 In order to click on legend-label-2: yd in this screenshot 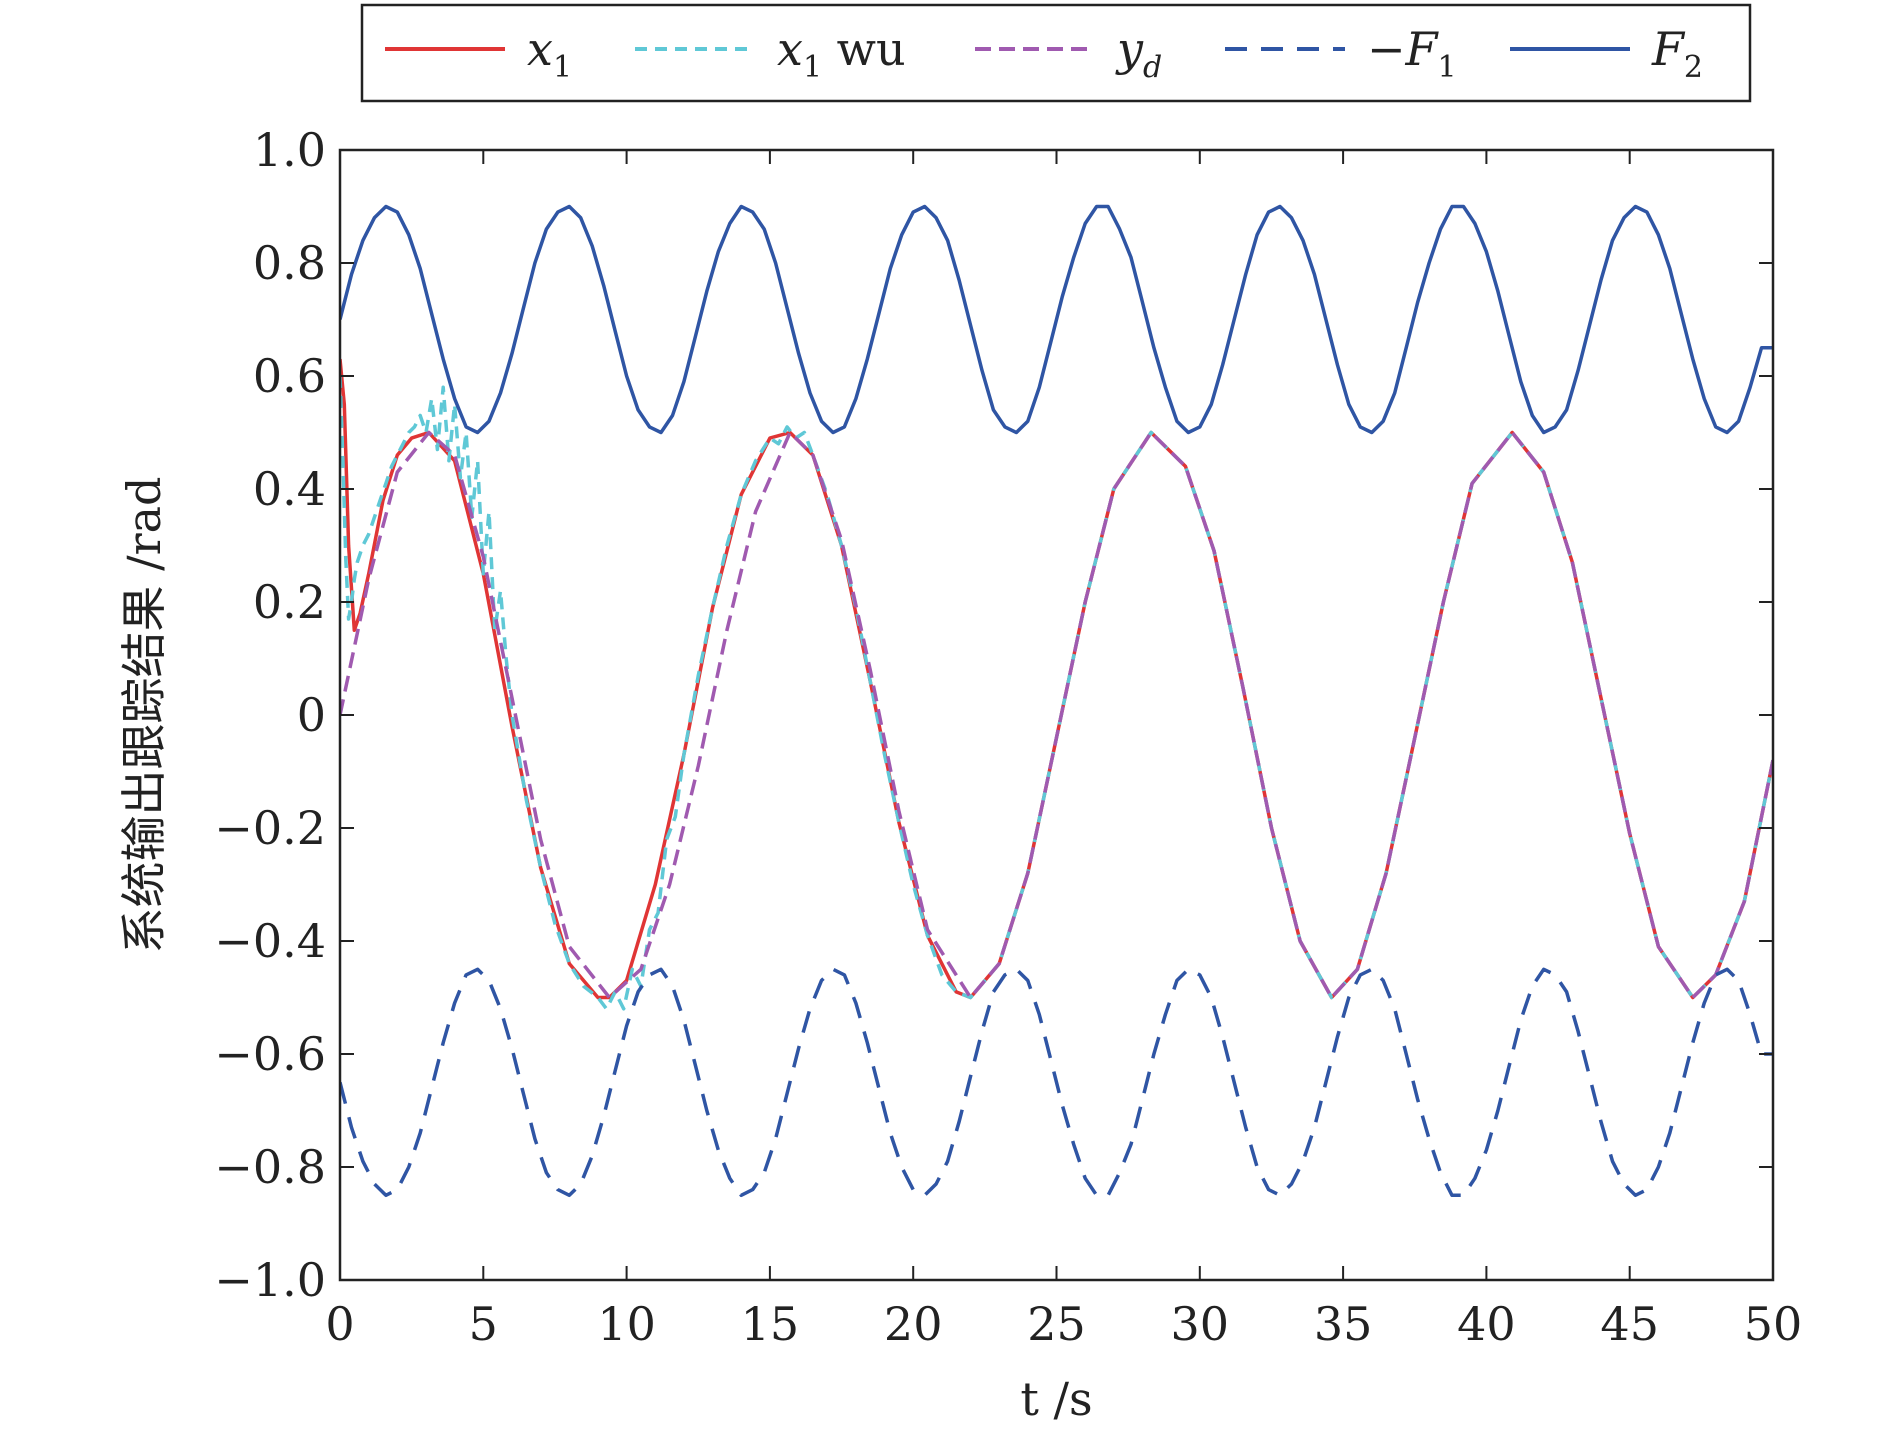, I will do `click(1138, 53)`.